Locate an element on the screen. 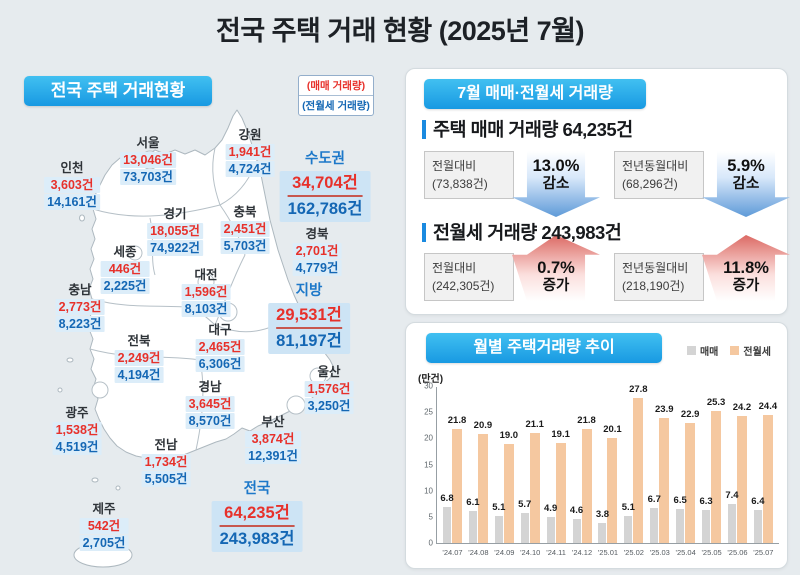 The width and height of the screenshot is (800, 575). region-sale-value: 2,465건 is located at coordinates (220, 347).